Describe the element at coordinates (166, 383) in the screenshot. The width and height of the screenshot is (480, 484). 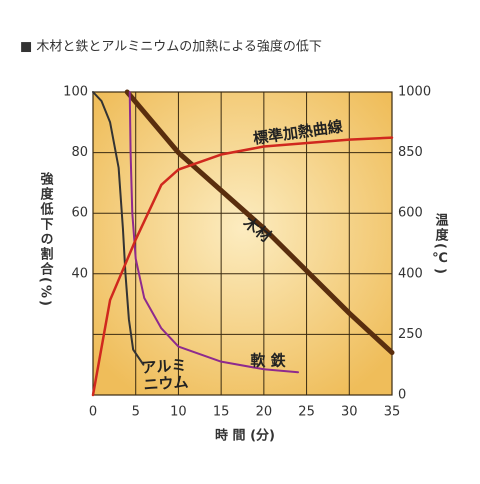
I see `annotation: ニウム` at that location.